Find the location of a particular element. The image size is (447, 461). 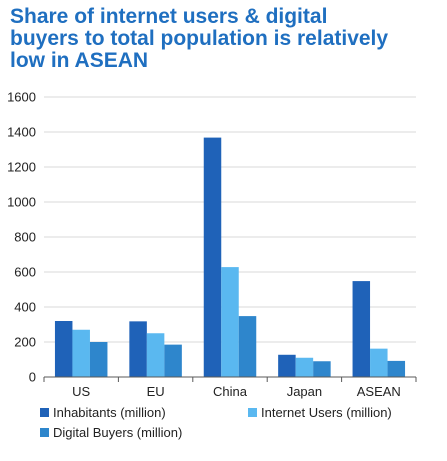

chart-title-line-3: low in ASEAN is located at coordinates (79, 60).